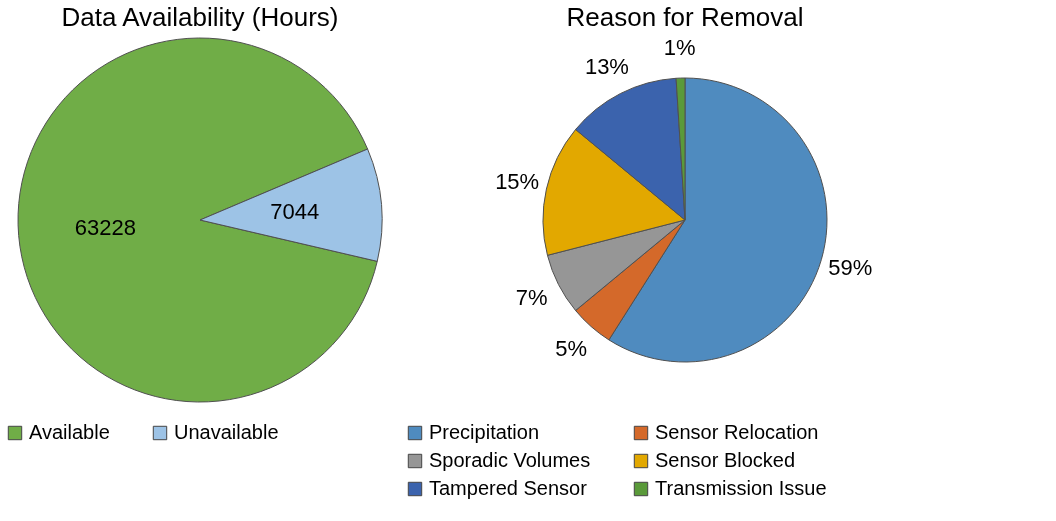 This screenshot has height=521, width=1056. What do you see at coordinates (571, 349) in the screenshot?
I see `data-label: 5%` at bounding box center [571, 349].